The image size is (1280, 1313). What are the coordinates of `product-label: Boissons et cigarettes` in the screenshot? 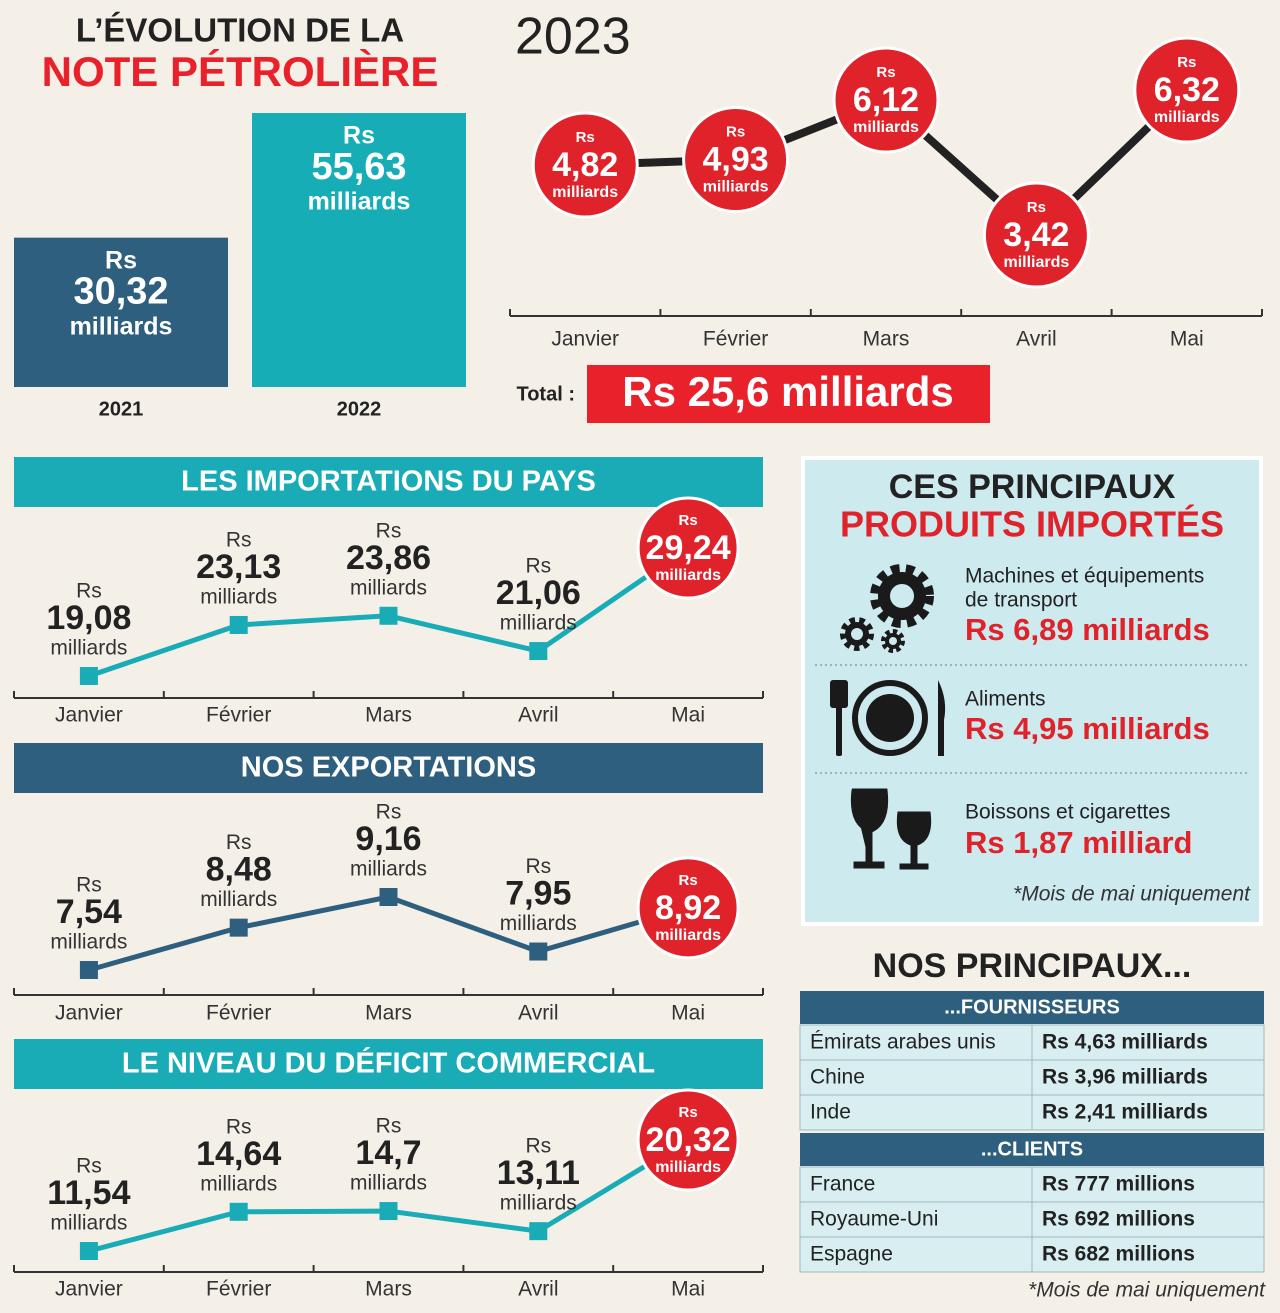 It's located at (1067, 812).